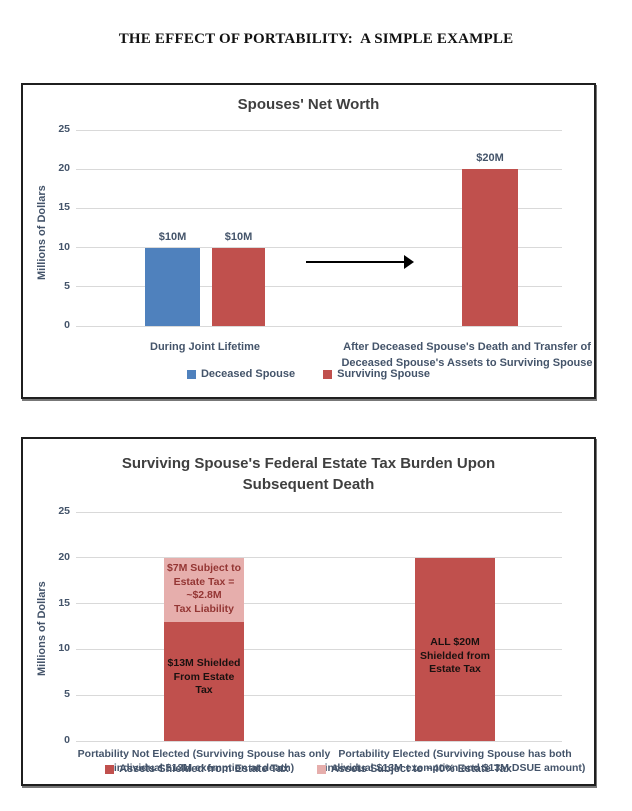 This screenshot has width=632, height=811. I want to click on legend-item: Assets Subject to ~40% Estate Tax, so click(414, 769).